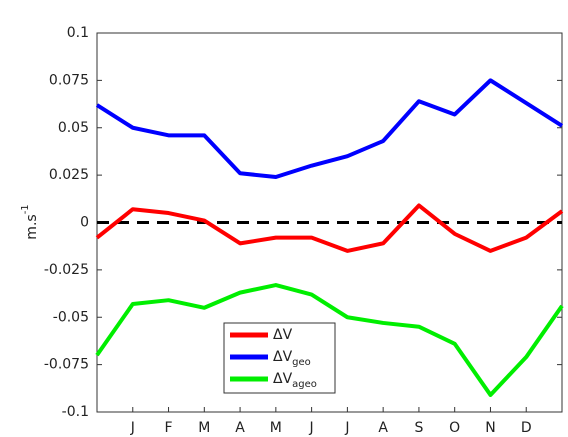 This screenshot has height=437, width=568. What do you see at coordinates (84, 223) in the screenshot?
I see `y-tick-label: 0` at bounding box center [84, 223].